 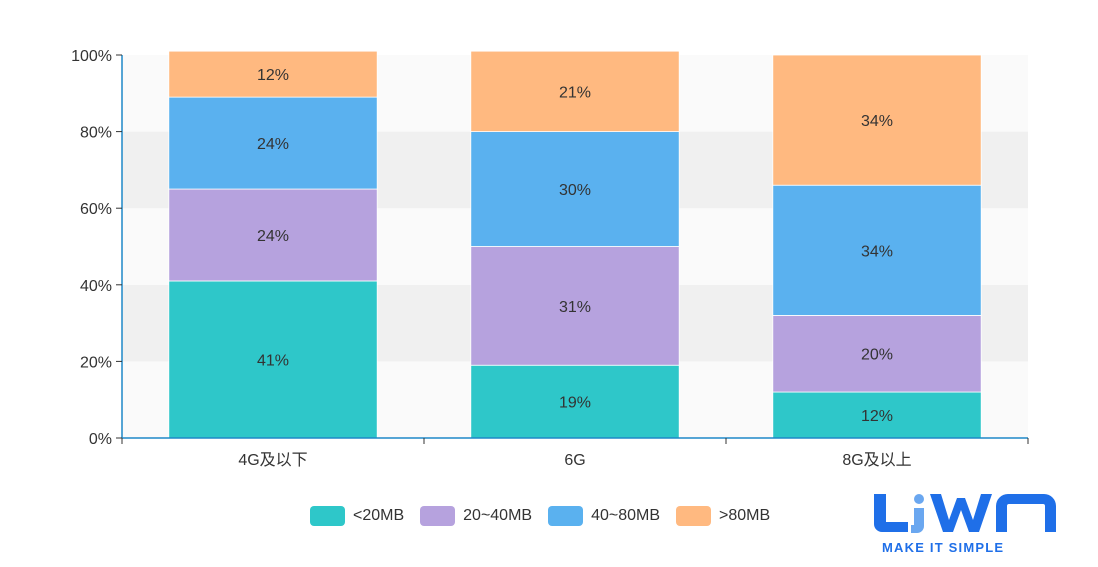 What do you see at coordinates (96, 209) in the screenshot?
I see `y-tick-label: 60%` at bounding box center [96, 209].